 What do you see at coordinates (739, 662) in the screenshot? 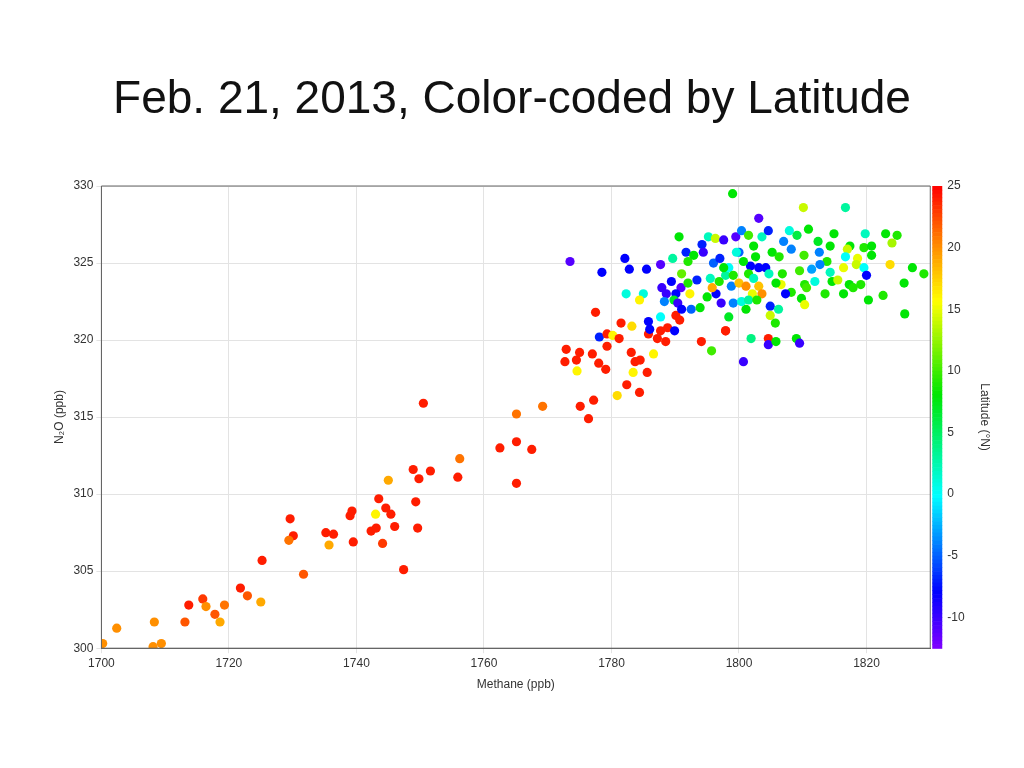
I see `x-tick-label: 1800` at bounding box center [739, 662].